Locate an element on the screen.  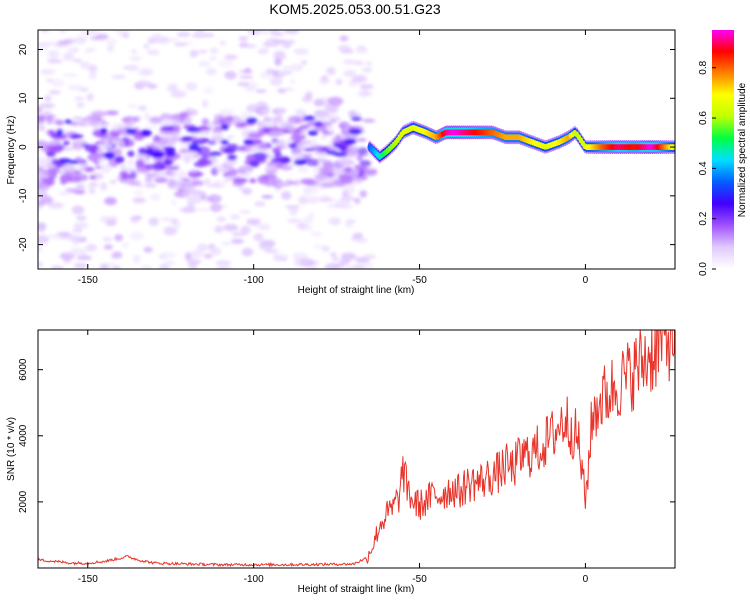
x-tick-label: 0 is located at coordinates (586, 280).